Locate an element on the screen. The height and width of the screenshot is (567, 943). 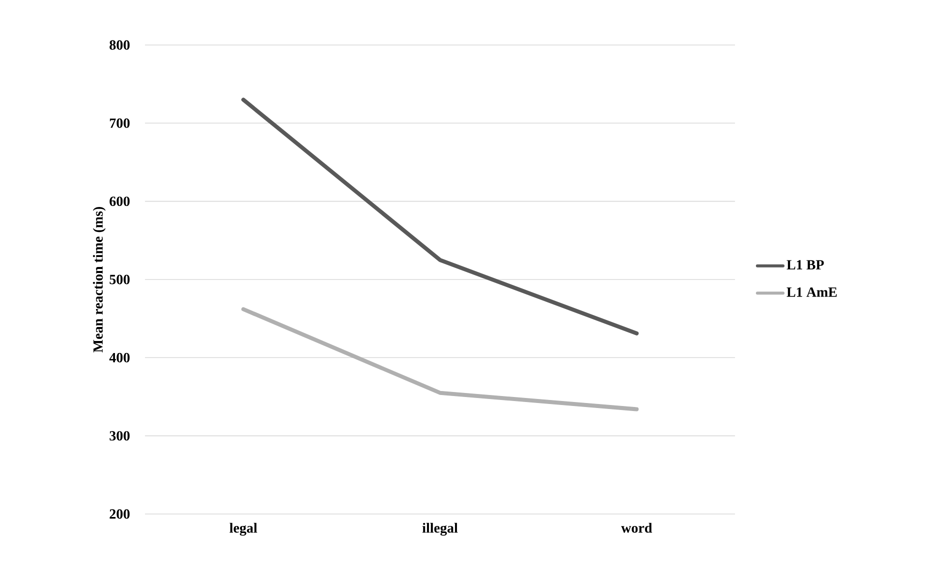
y-tick-label: 400 is located at coordinates (119, 357).